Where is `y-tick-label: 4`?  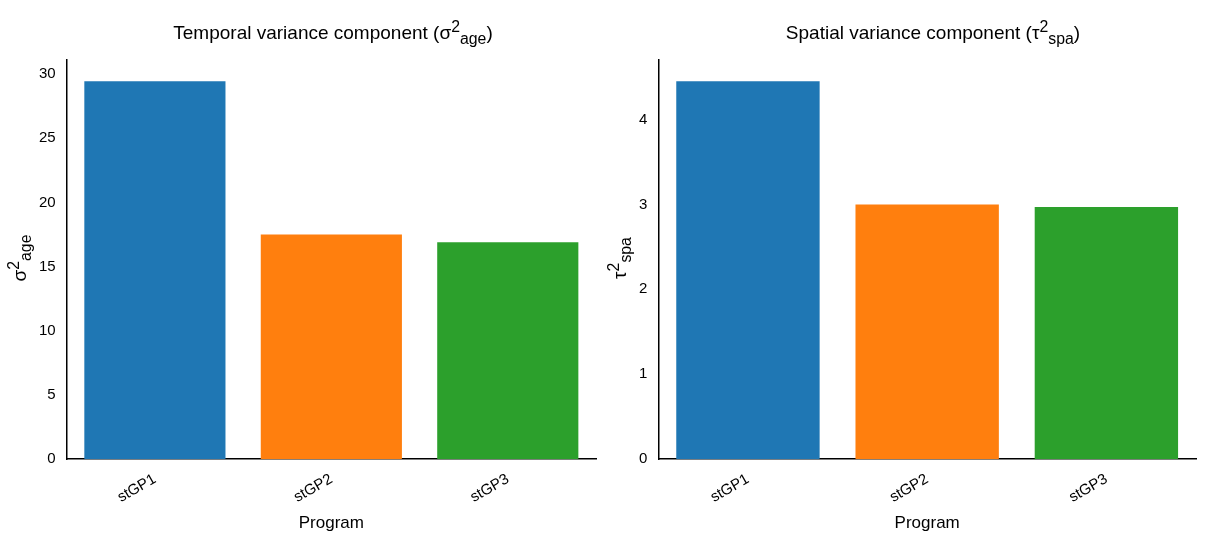 y-tick-label: 4 is located at coordinates (643, 118).